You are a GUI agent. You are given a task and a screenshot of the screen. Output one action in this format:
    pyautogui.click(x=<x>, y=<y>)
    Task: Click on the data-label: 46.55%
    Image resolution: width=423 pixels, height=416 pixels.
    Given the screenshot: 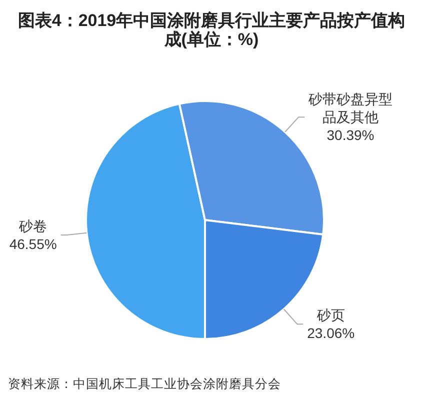 What is the action you would take?
    pyautogui.click(x=33, y=244)
    